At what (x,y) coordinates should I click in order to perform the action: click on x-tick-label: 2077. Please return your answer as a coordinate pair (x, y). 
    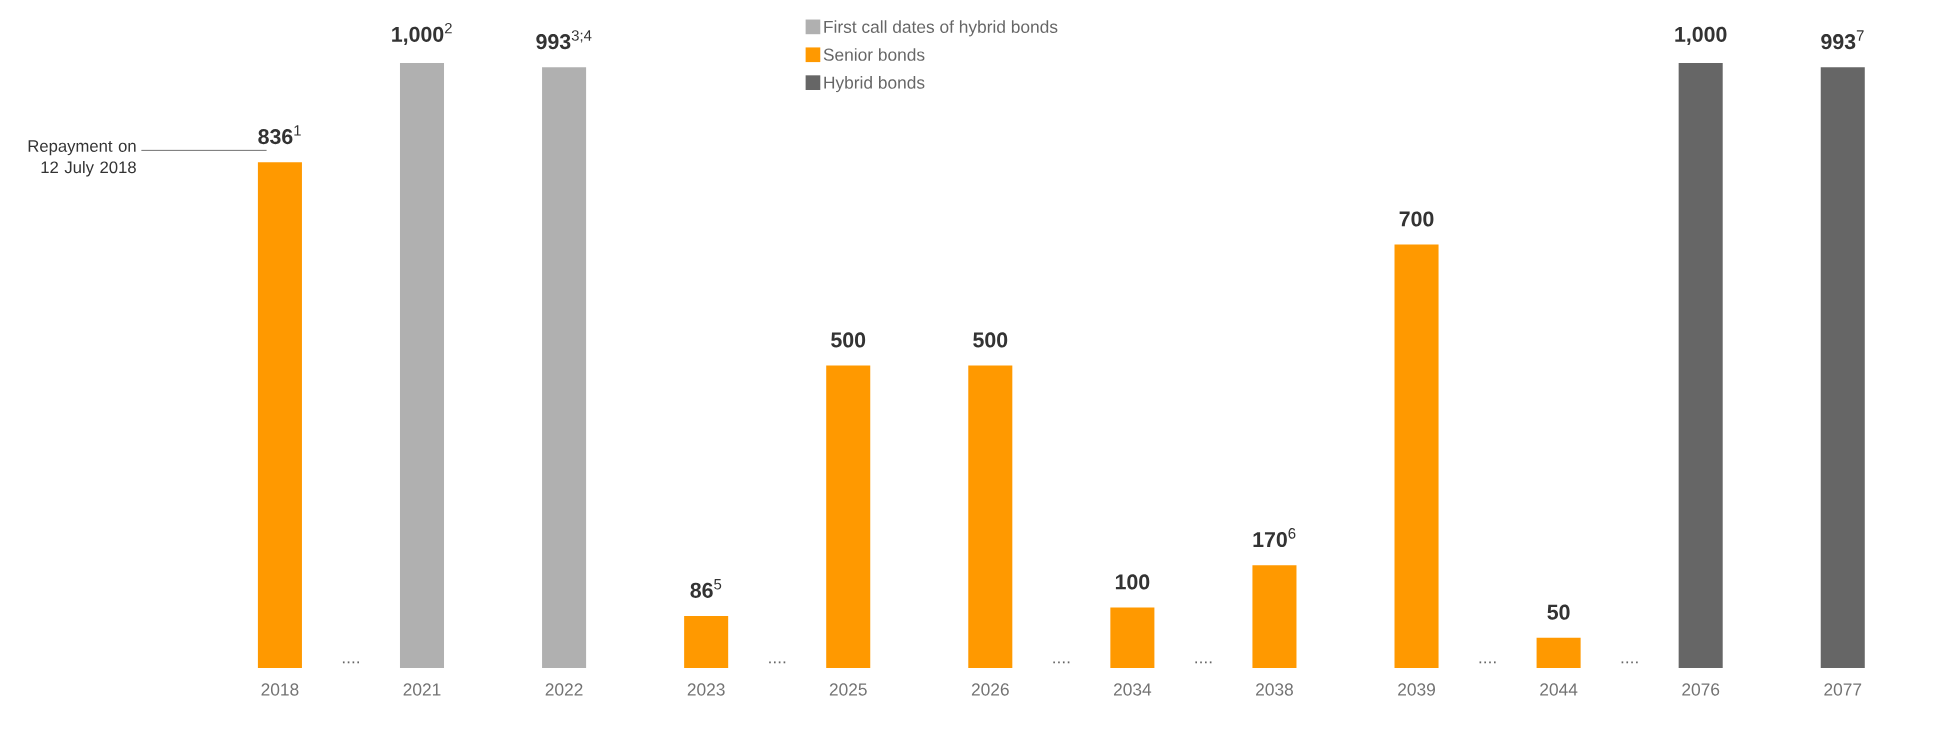
    Looking at the image, I should click on (1843, 689).